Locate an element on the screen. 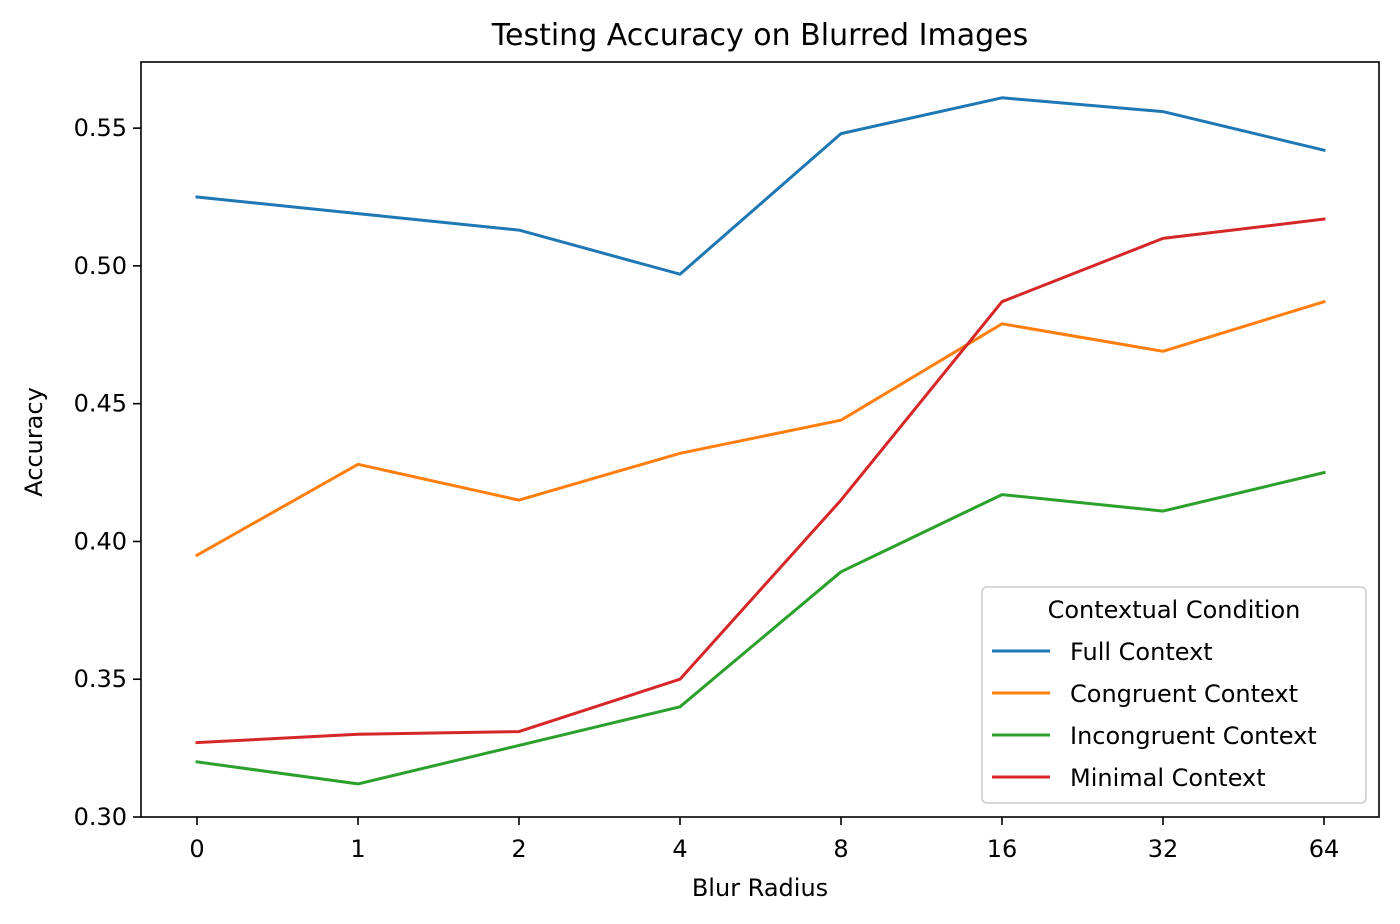 The width and height of the screenshot is (1400, 924). y-tick-label: 0.35 is located at coordinates (100, 679).